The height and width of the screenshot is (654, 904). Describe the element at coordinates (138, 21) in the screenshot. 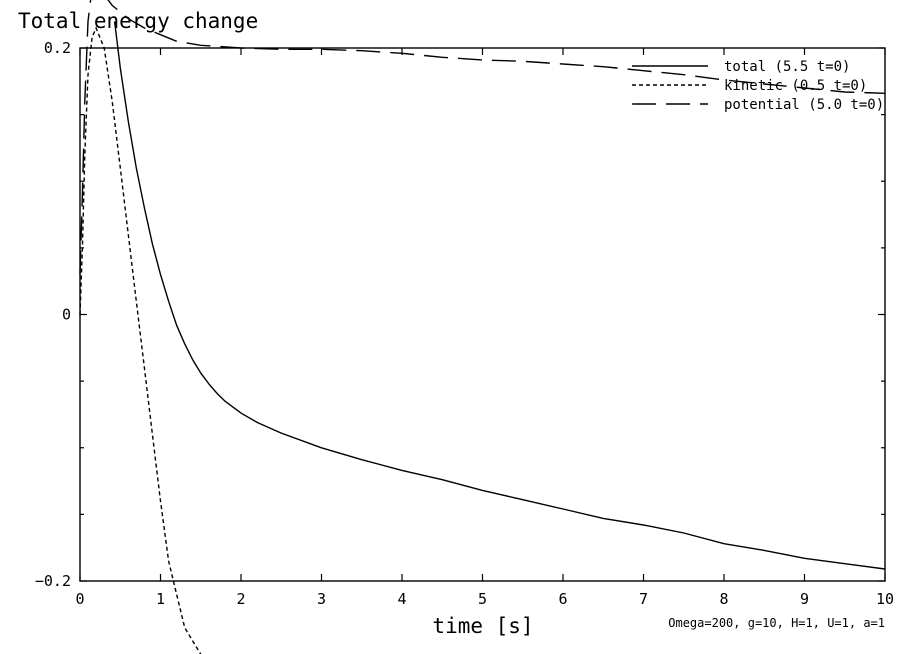

I see `chart-title: Total energy change` at that location.